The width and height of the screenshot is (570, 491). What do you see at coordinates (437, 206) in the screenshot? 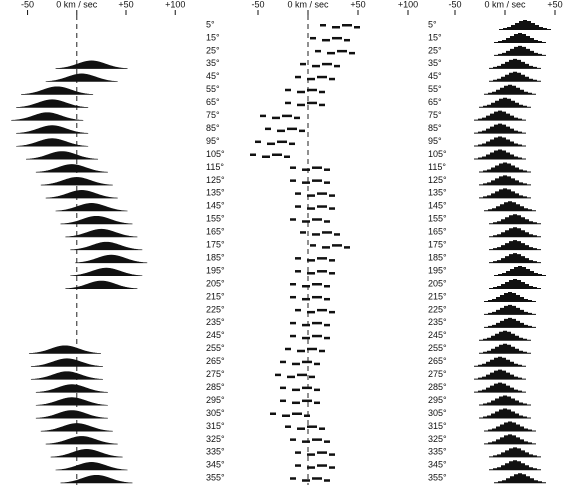
I see `angle-label: 145°` at bounding box center [437, 206].